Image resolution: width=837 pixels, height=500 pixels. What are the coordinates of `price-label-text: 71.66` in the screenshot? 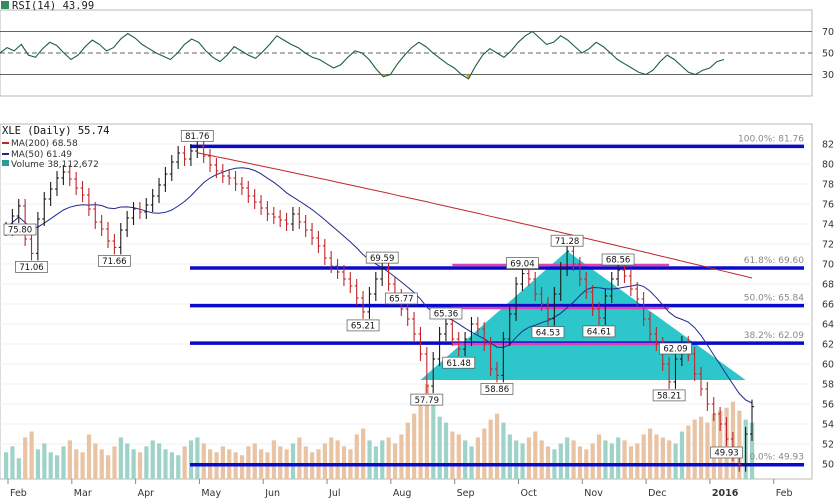 It's located at (114, 262).